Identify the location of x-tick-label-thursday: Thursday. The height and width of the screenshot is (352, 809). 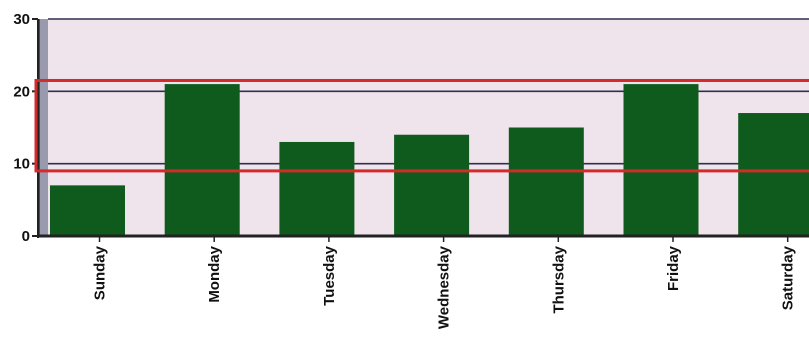
(558, 279).